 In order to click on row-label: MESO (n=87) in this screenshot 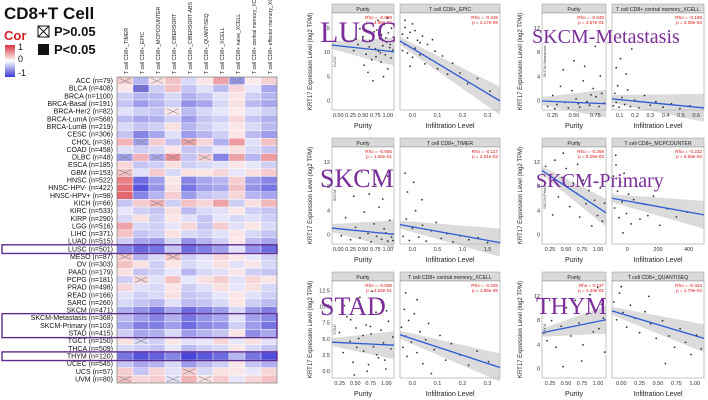, I will do `click(91, 257)`.